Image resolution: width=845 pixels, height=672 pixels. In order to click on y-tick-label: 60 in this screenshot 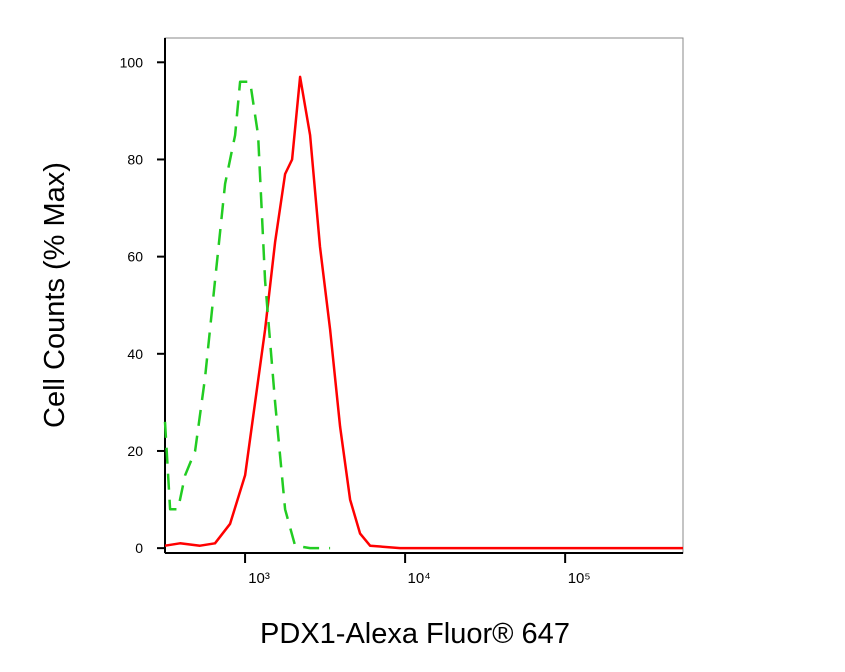, I will do `click(135, 257)`.